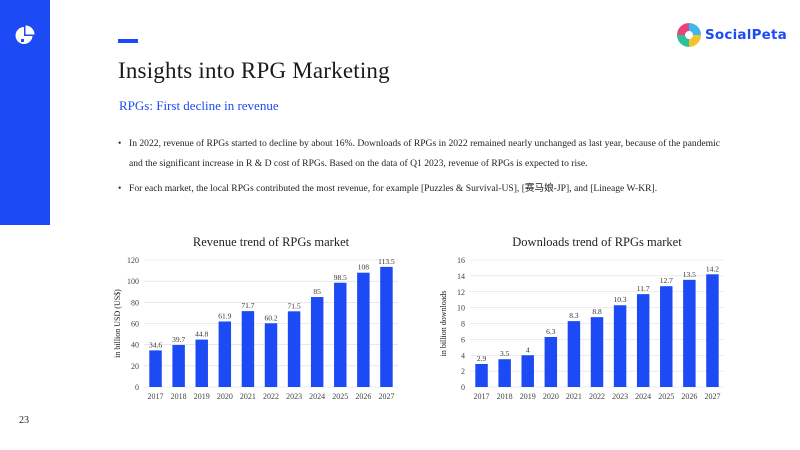 This screenshot has width=800, height=450. Describe the element at coordinates (463, 371) in the screenshot. I see `y-tick-label: 2` at that location.